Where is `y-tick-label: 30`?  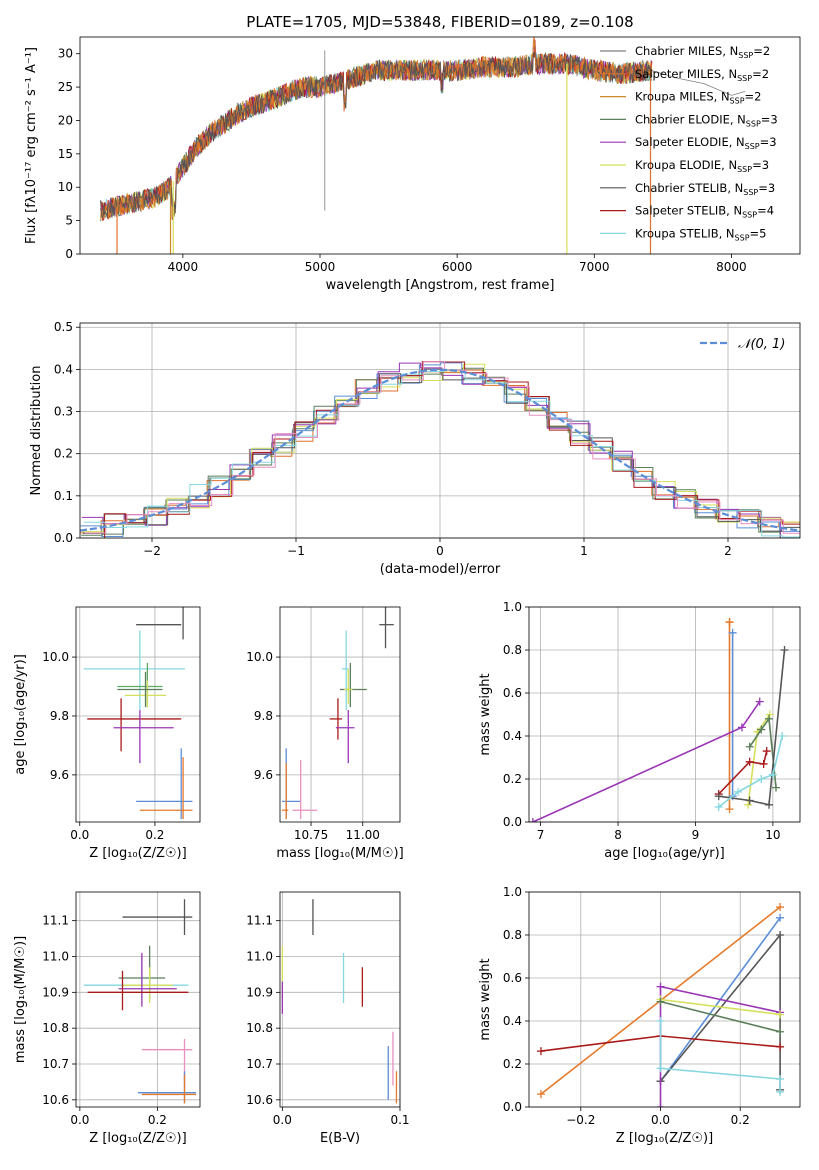 y-tick-label: 30 is located at coordinates (65, 54).